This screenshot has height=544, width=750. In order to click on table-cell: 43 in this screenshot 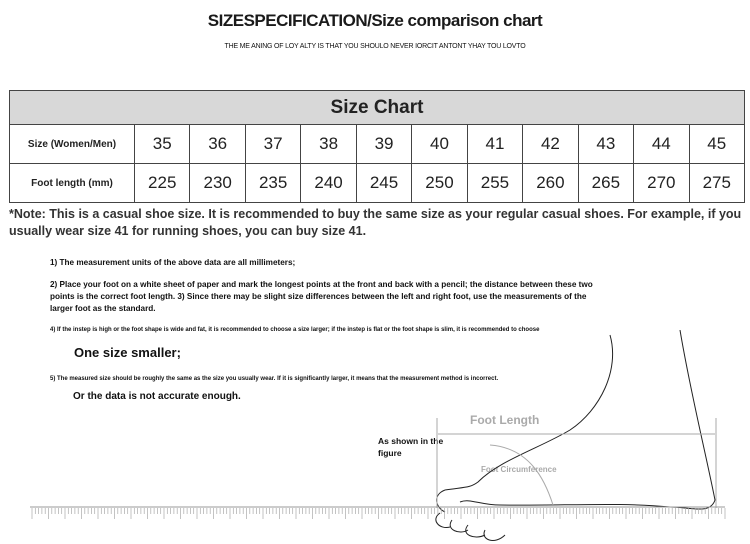, I will do `click(606, 144)`.